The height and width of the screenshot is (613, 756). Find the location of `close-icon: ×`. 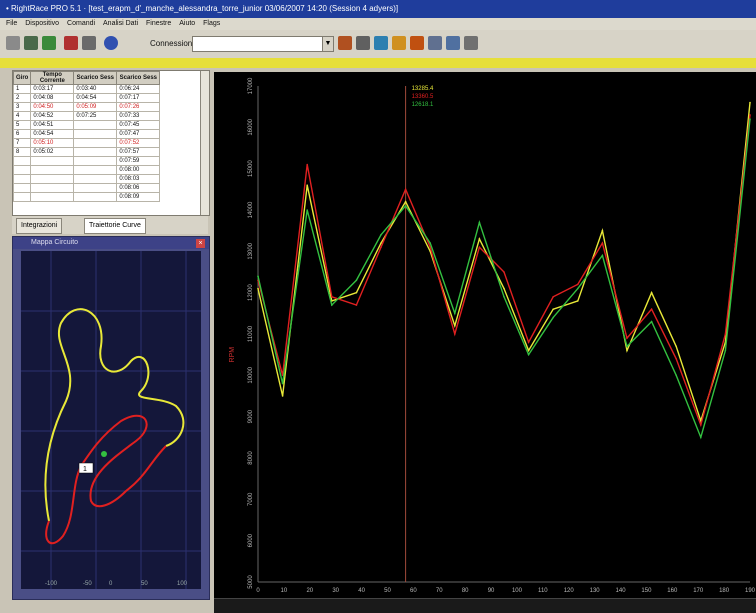

close-icon: × is located at coordinates (200, 243).